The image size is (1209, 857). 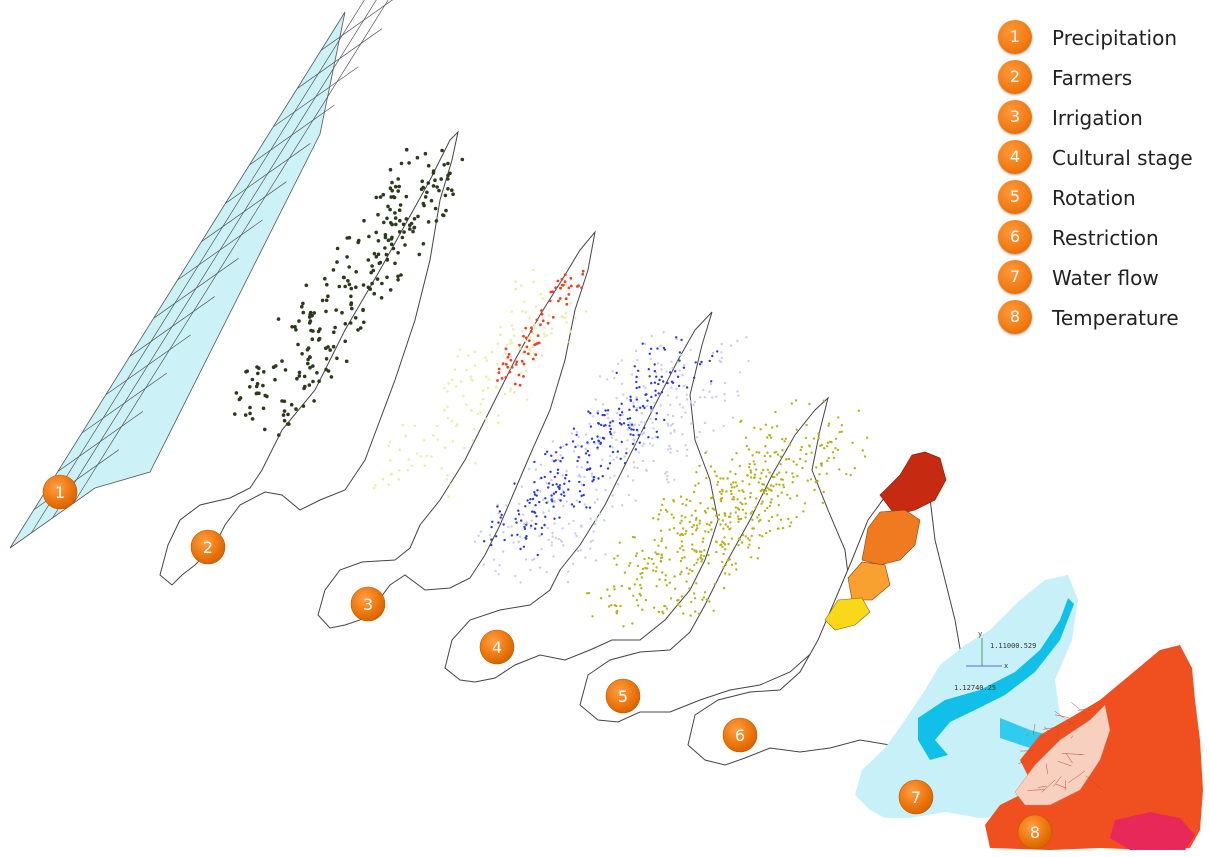 I want to click on cultural-stage-light-points, so click(x=611, y=457).